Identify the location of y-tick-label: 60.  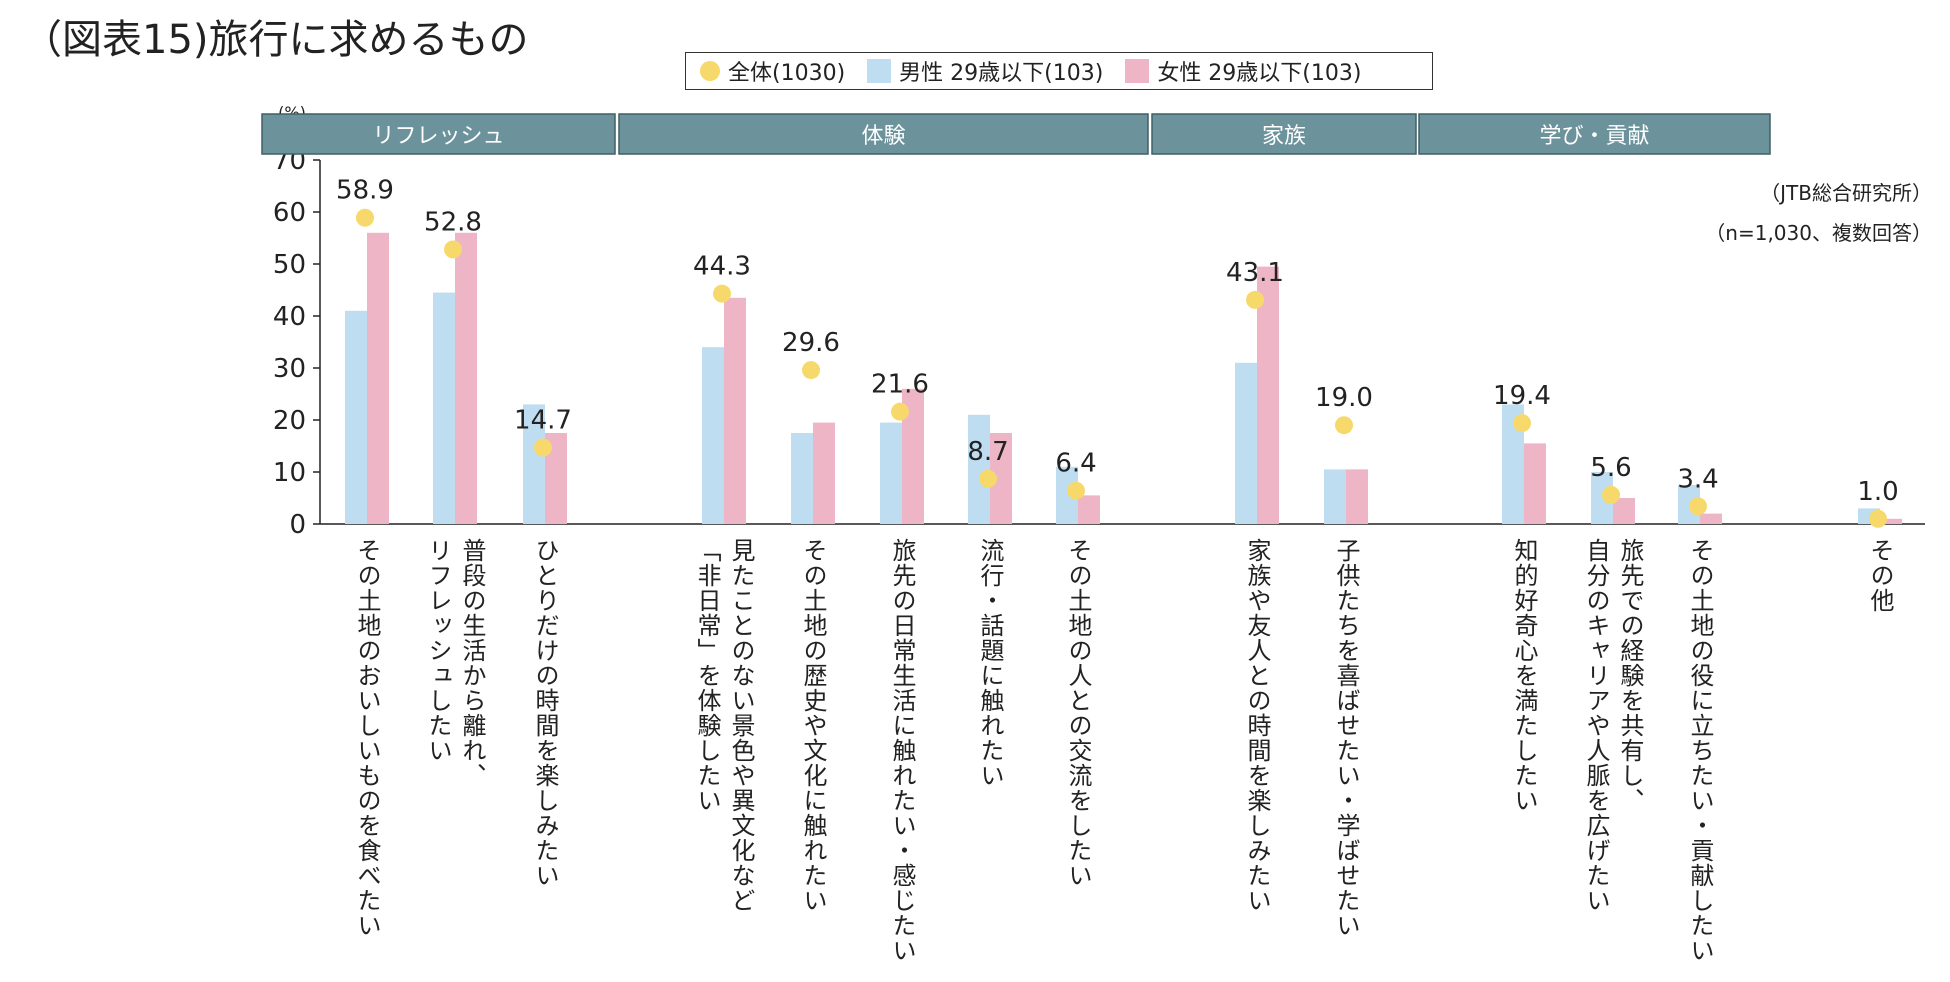
(289, 213).